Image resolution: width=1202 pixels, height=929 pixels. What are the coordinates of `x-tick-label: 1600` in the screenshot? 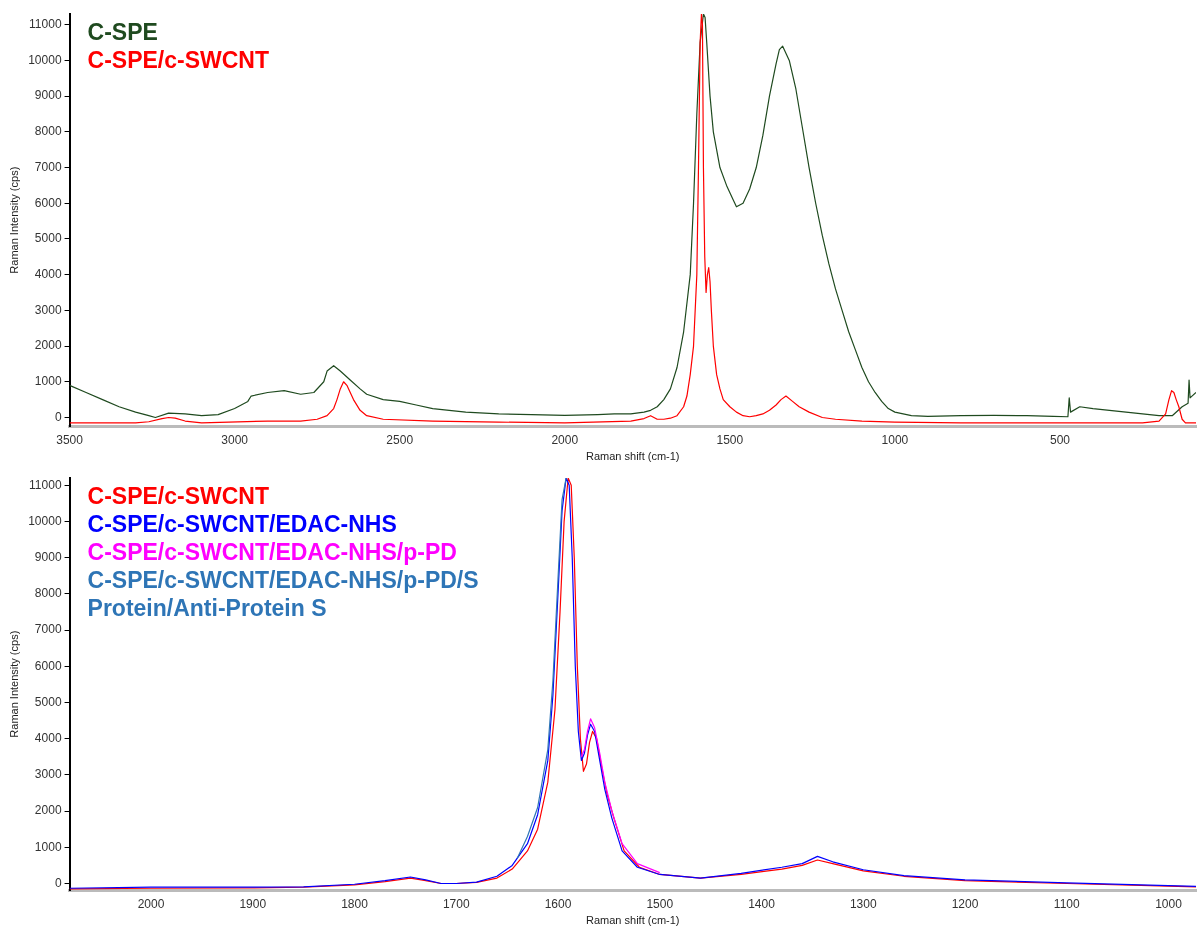 It's located at (558, 903).